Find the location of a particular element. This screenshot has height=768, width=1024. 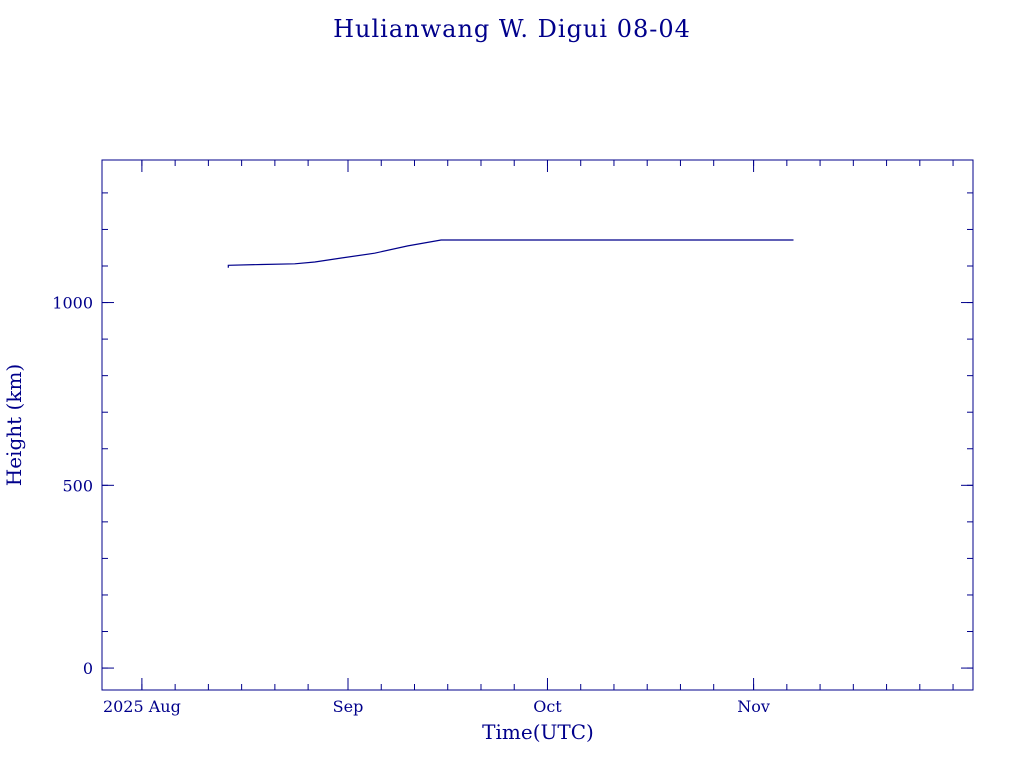

height-series-line is located at coordinates (510, 253).